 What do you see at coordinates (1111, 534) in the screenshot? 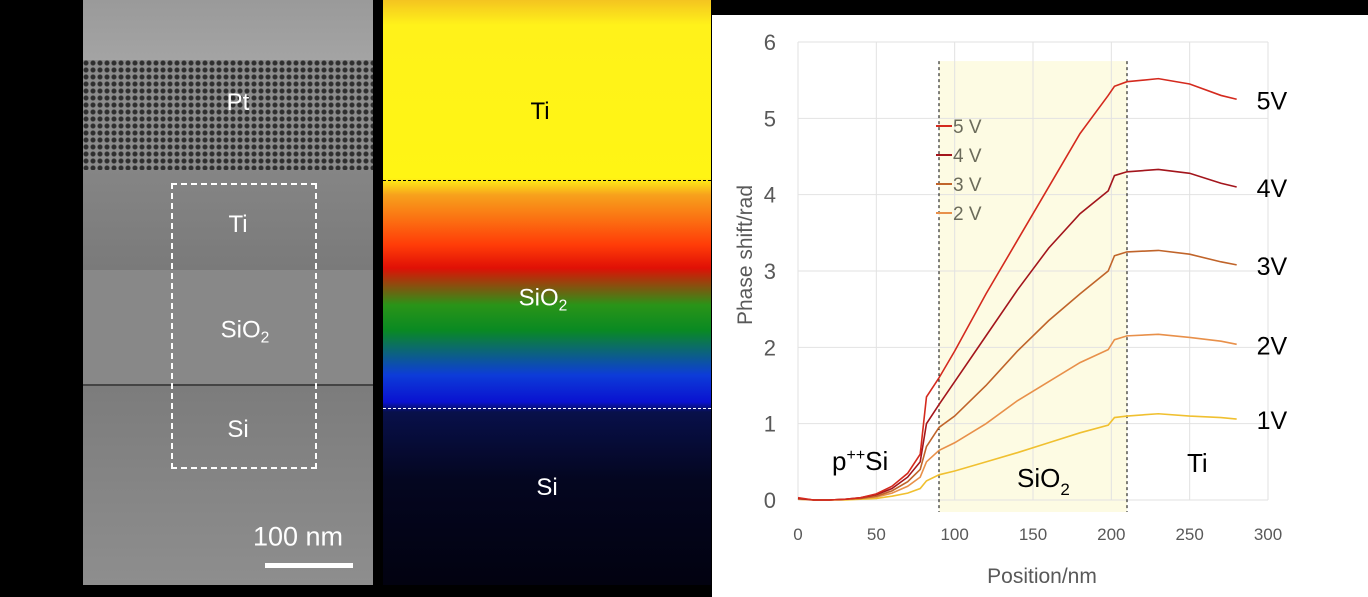
I see `x-tick-label: 200` at bounding box center [1111, 534].